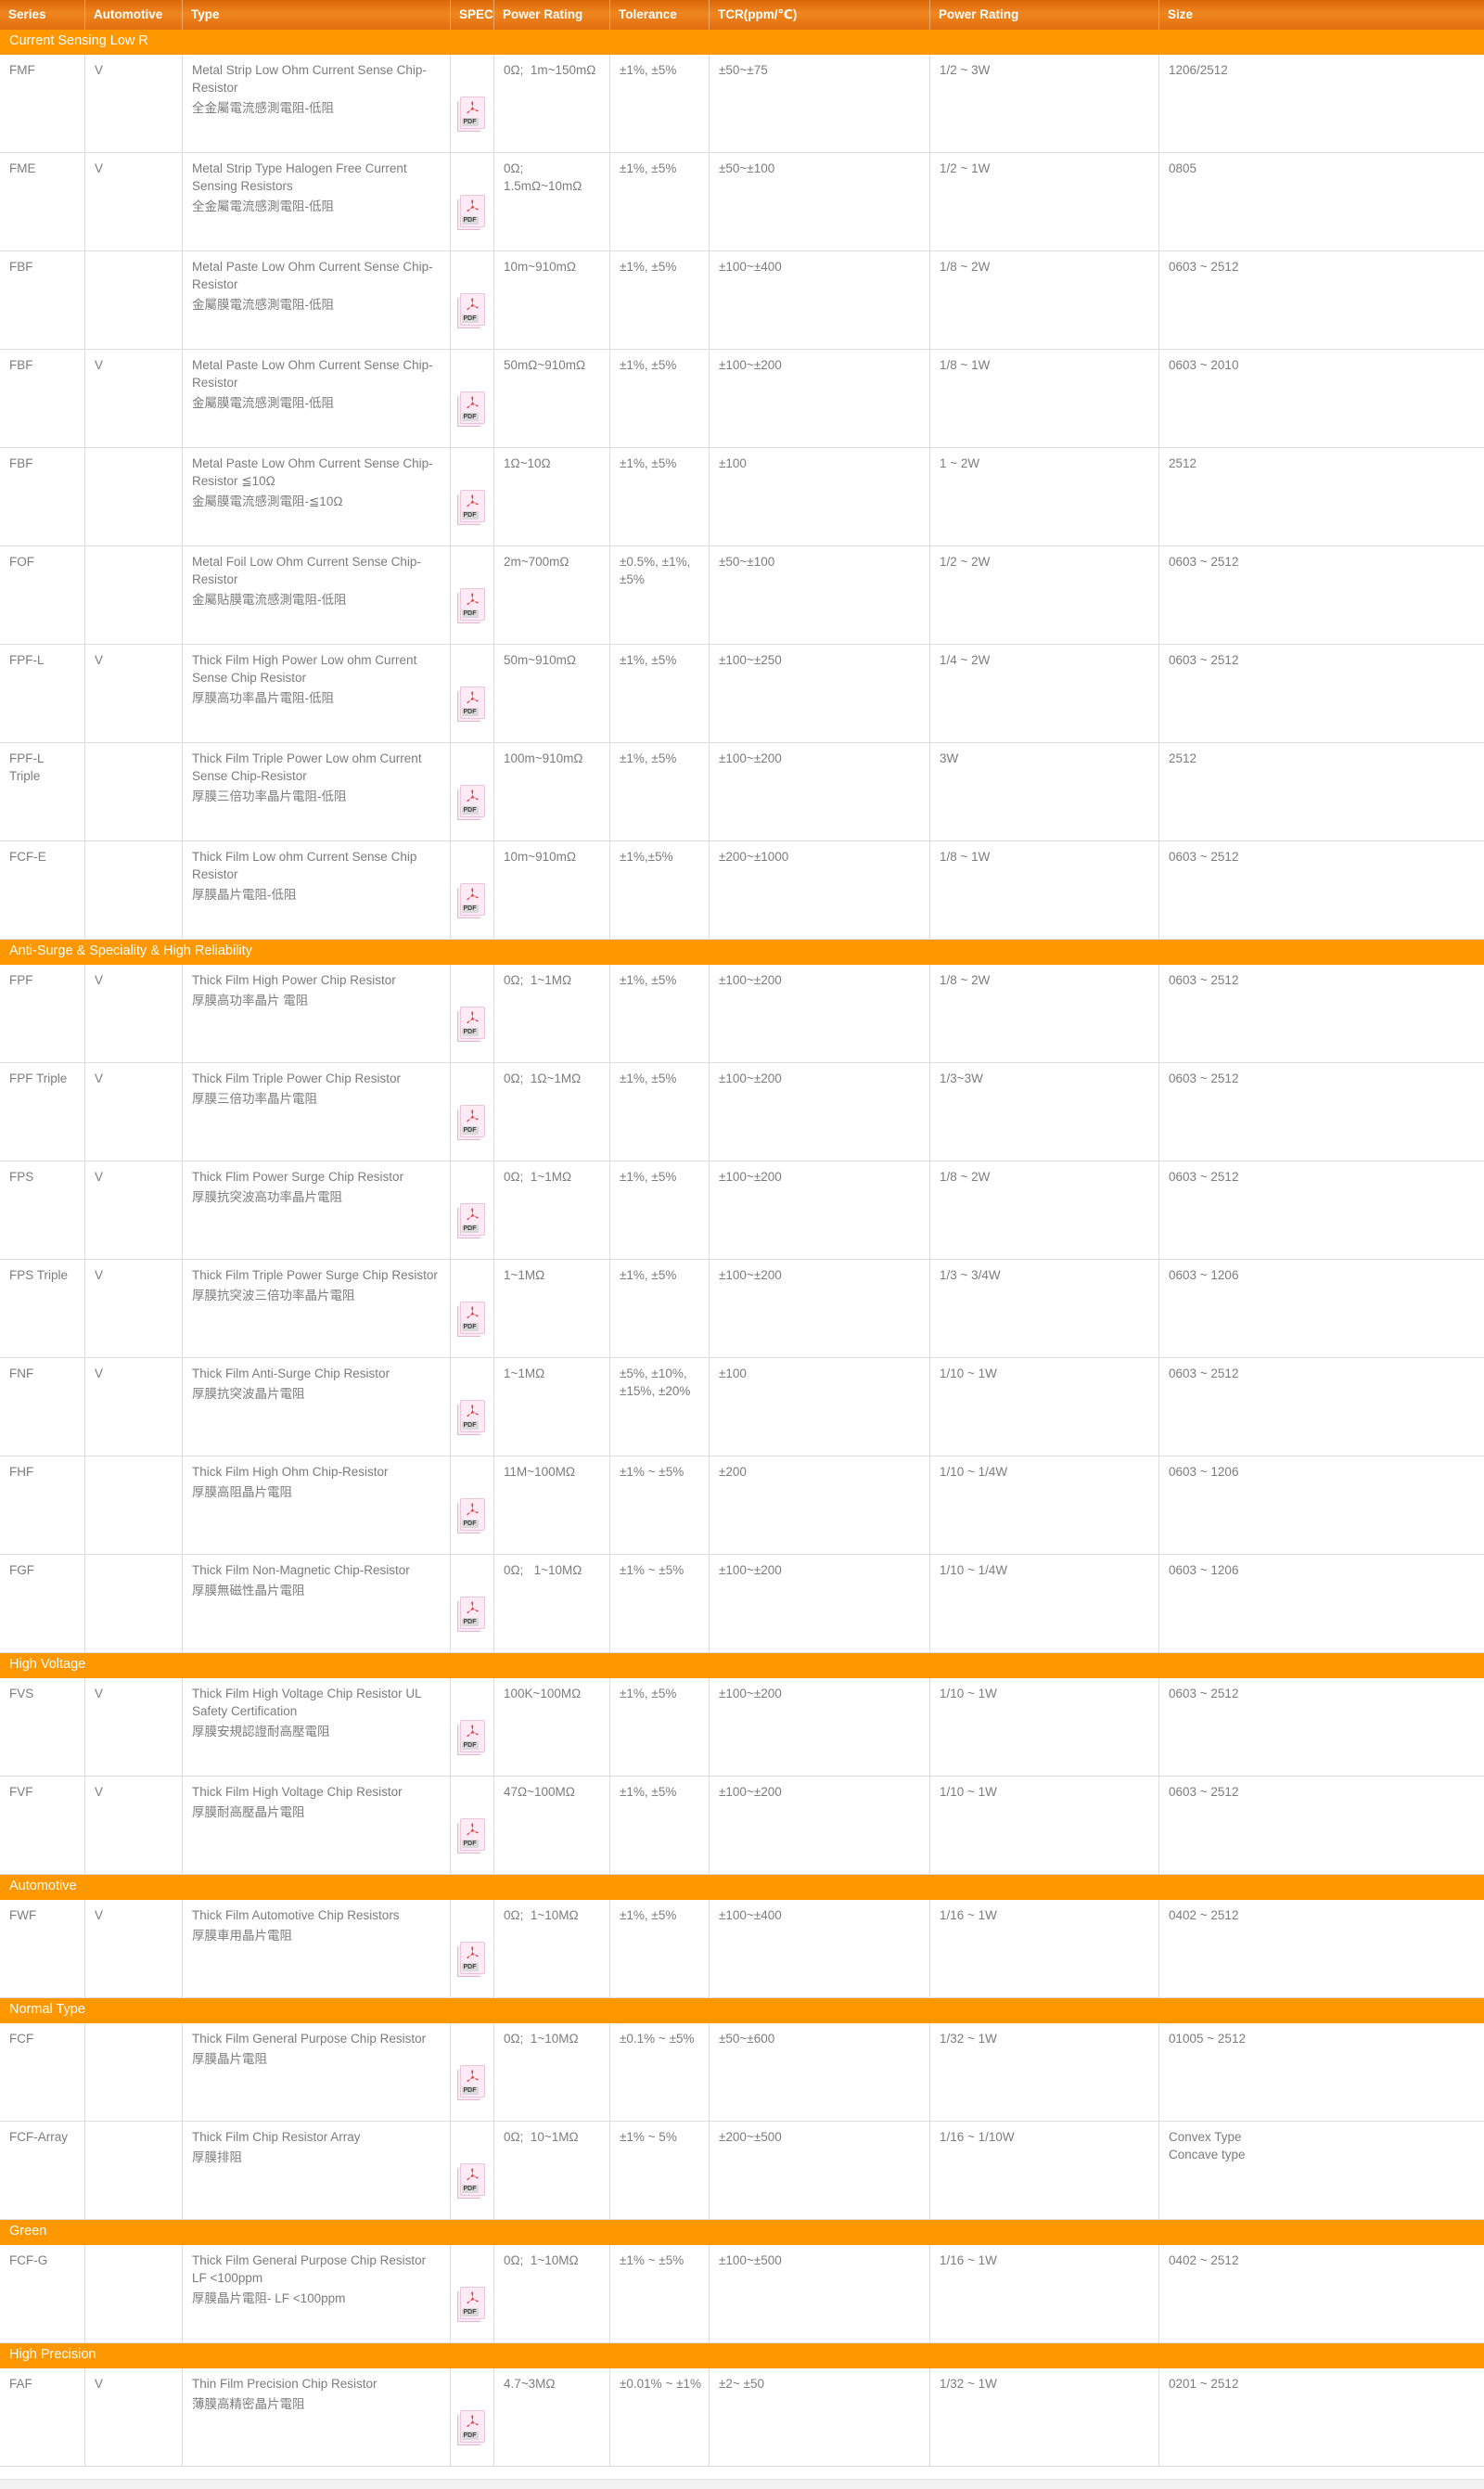 Image resolution: width=1484 pixels, height=2489 pixels. What do you see at coordinates (660, 2417) in the screenshot?
I see `tolerance-cell: ±0.01% ~ ±1%` at bounding box center [660, 2417].